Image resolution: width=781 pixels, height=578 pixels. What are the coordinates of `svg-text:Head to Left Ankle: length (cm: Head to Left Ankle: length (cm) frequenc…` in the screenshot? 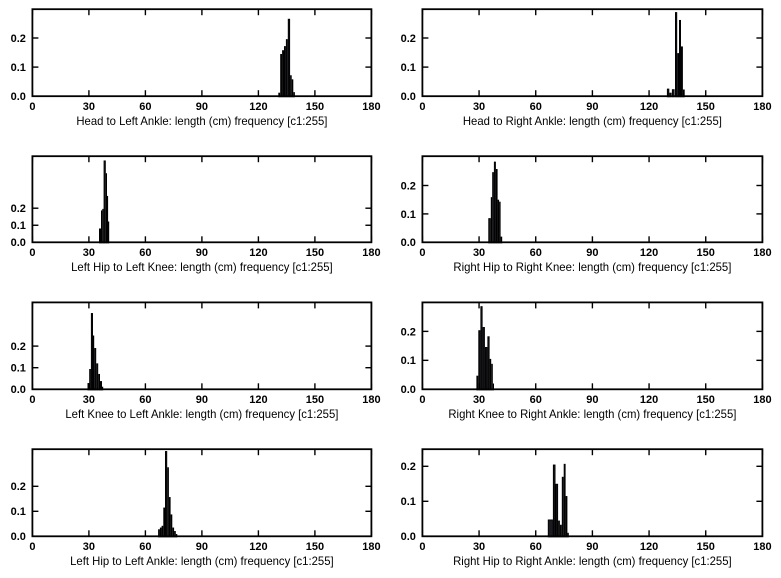 It's located at (201, 121).